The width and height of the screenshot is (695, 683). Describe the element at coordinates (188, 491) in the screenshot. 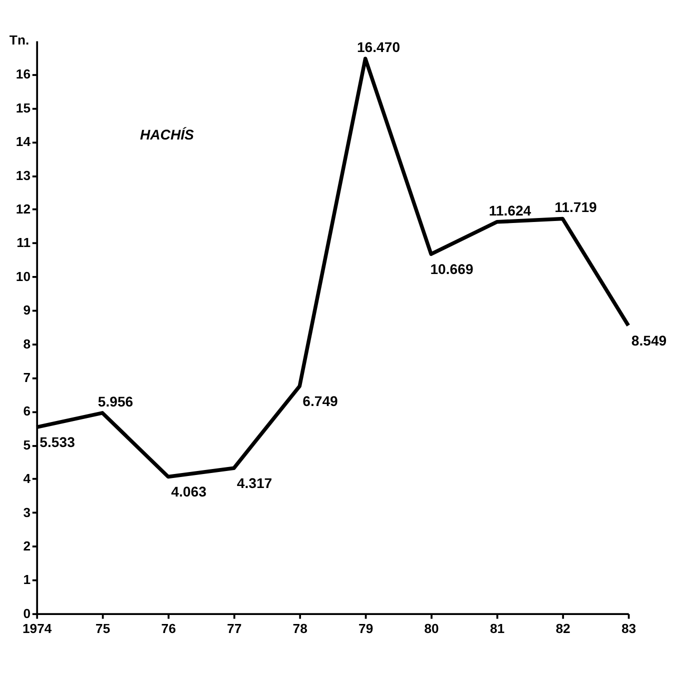

I see `text: 4.063` at that location.